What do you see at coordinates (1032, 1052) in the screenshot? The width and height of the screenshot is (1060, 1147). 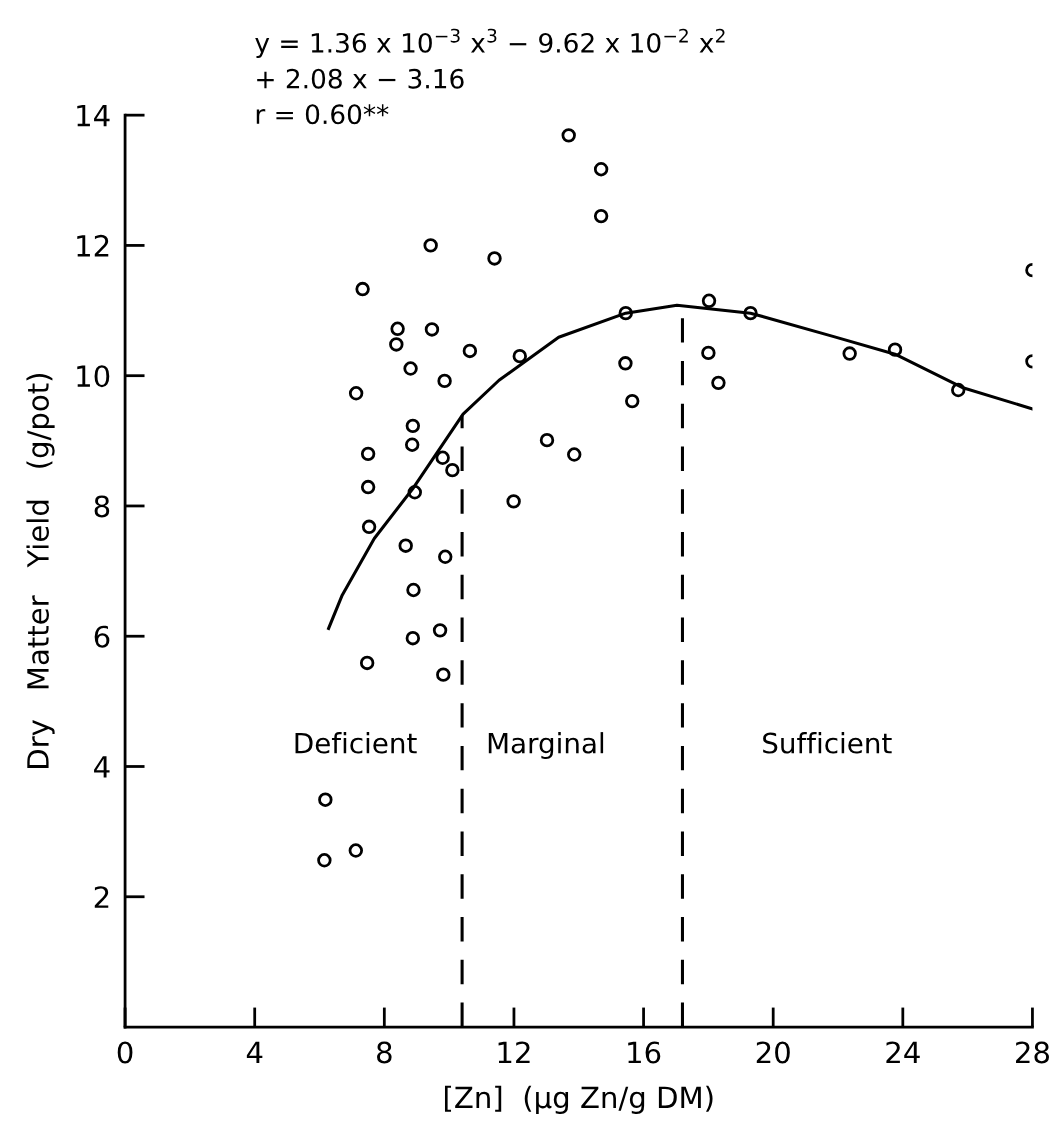 I see `x-tick-label: 28` at bounding box center [1032, 1052].